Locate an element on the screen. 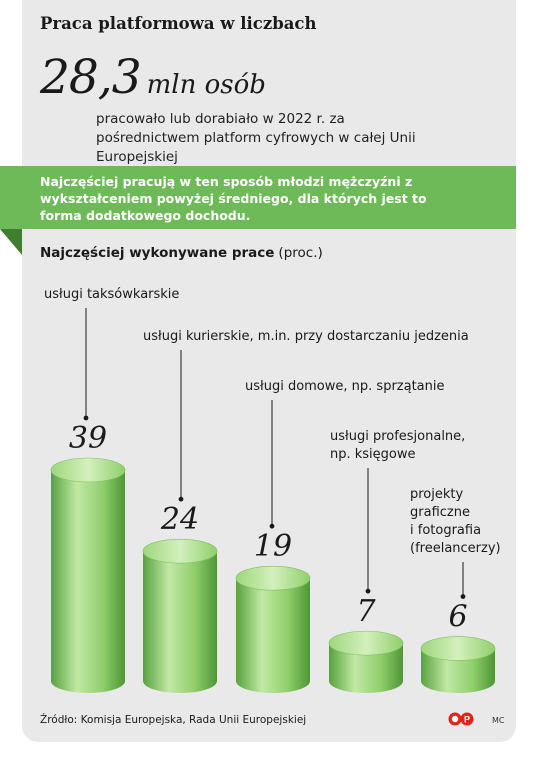 The width and height of the screenshot is (538, 760). headline: 28,3 mln osób is located at coordinates (153, 77).